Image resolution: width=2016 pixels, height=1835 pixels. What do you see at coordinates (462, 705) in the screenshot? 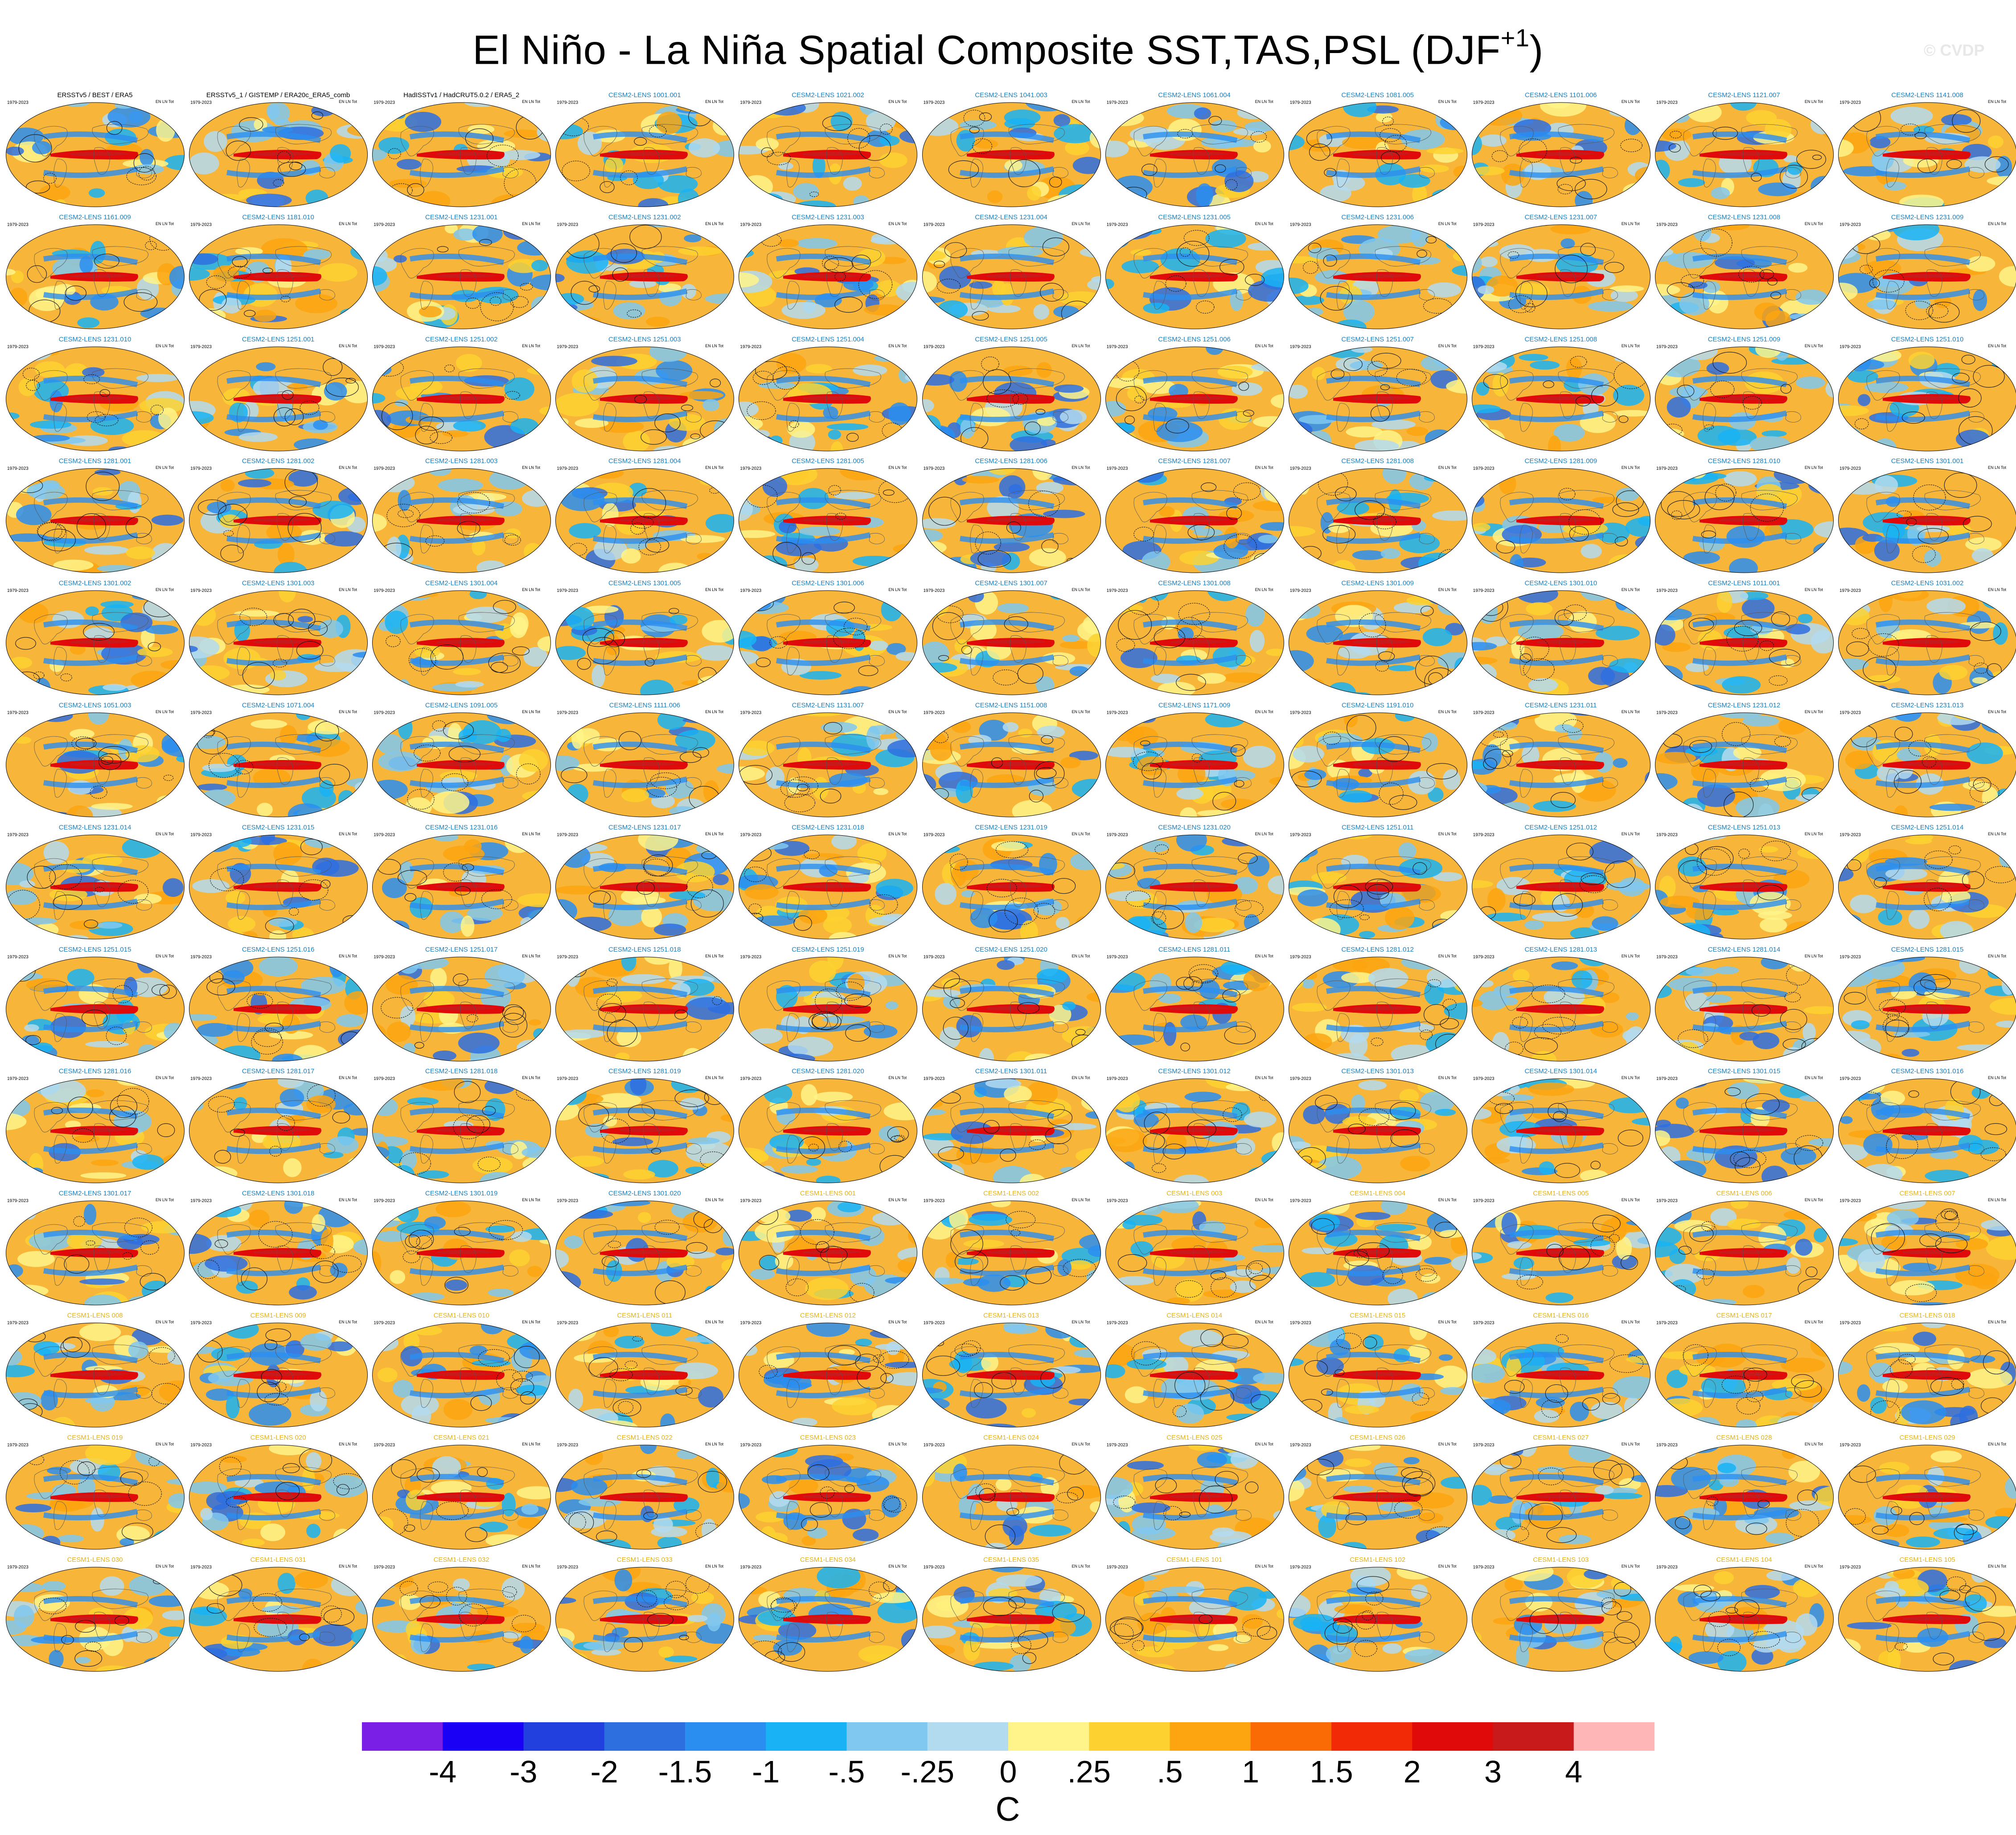
I see `panel-title: CESM2-LENS 1091.005` at bounding box center [462, 705].